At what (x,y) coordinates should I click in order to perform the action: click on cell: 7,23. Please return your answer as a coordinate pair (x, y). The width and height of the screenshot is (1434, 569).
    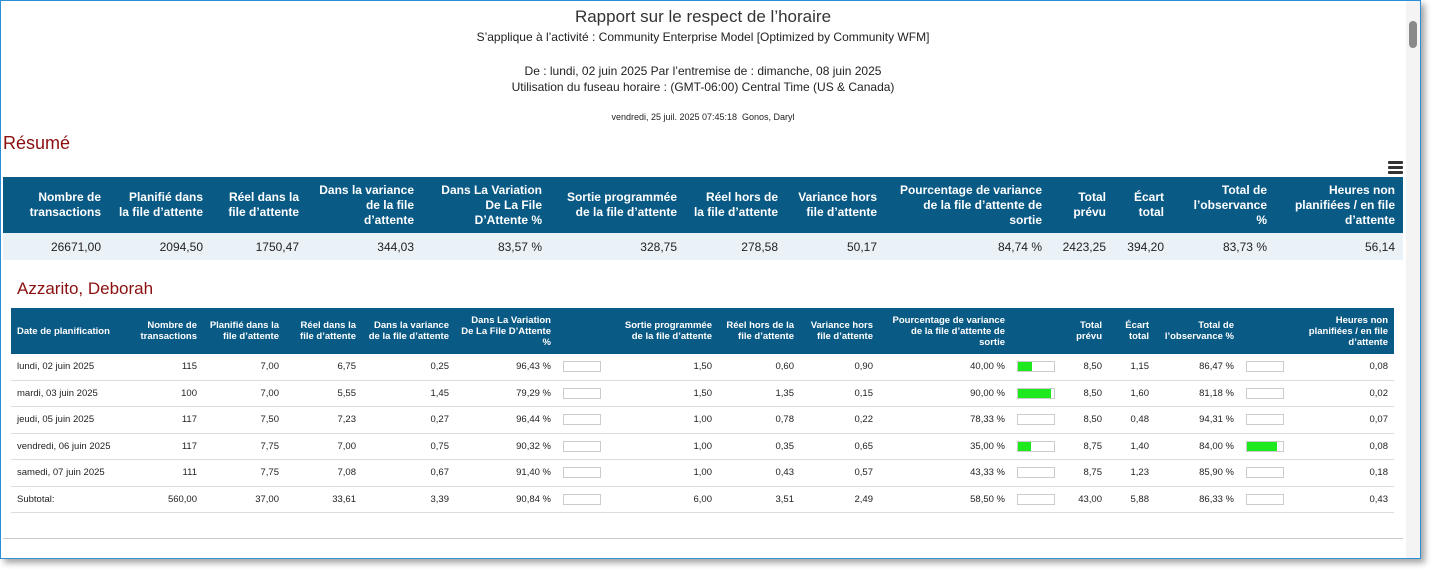
    Looking at the image, I should click on (323, 420).